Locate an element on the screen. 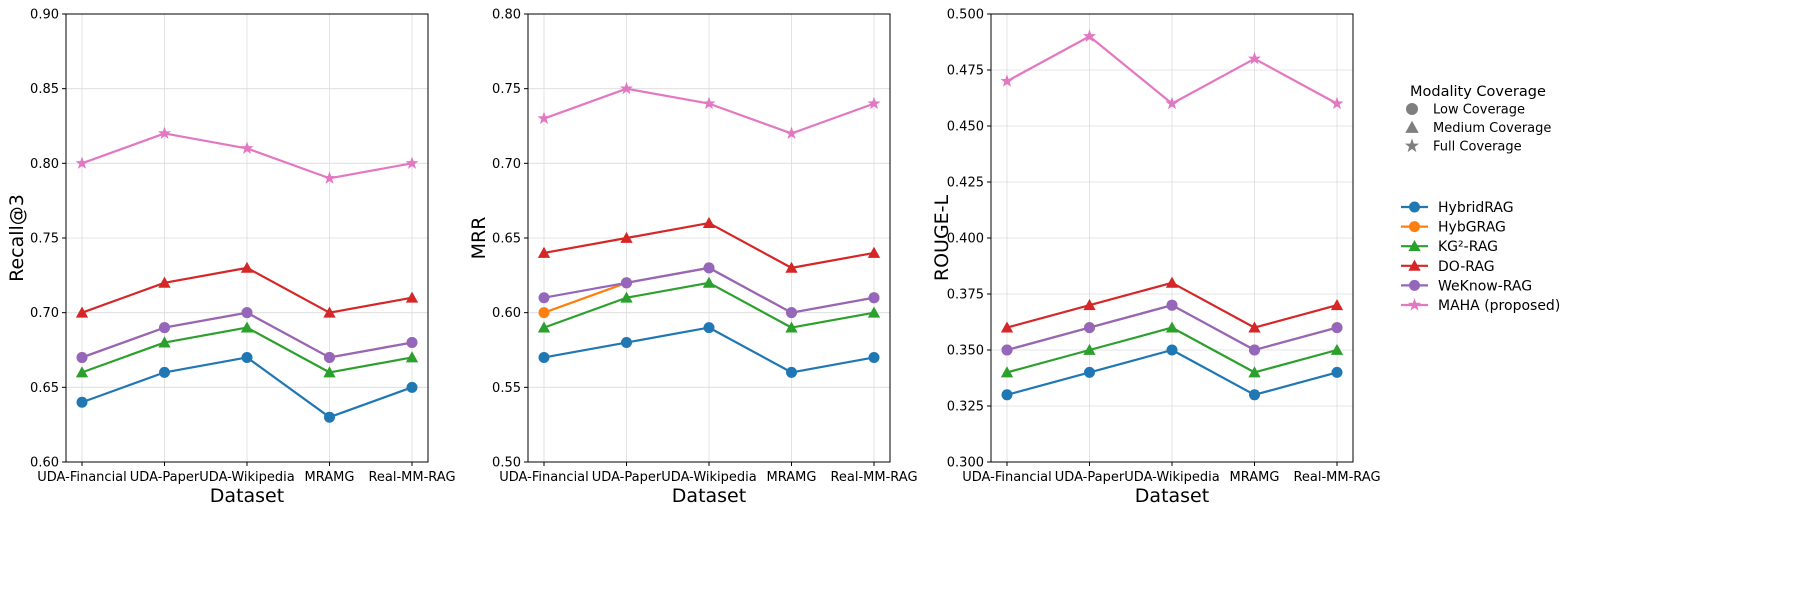  y-axis-label: MRR is located at coordinates (479, 238).